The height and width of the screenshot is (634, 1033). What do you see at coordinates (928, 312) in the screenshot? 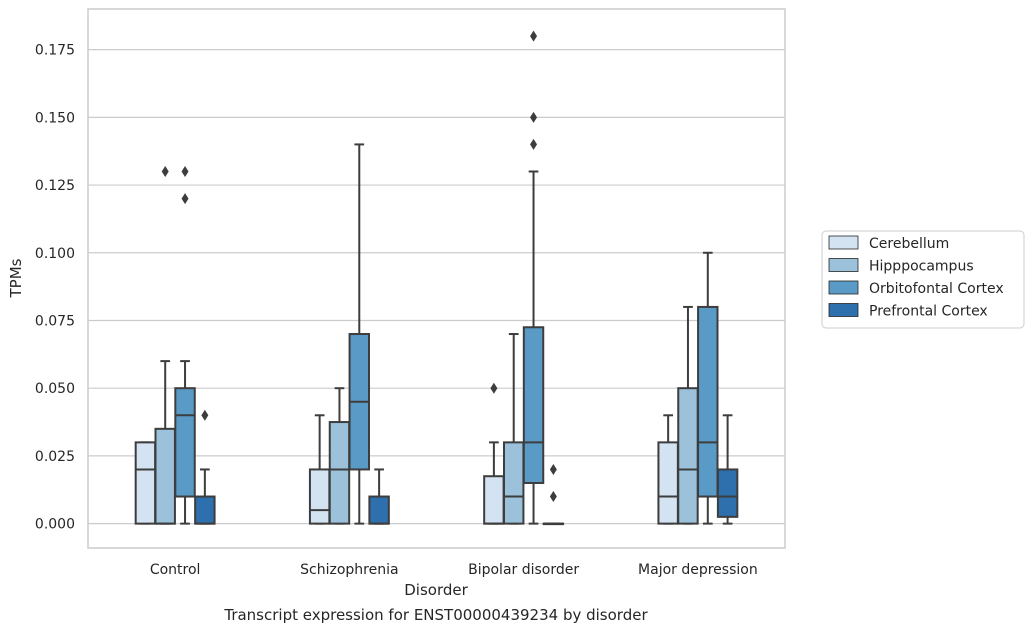
I see `legend-label: Prefrontal Cortex` at bounding box center [928, 312].